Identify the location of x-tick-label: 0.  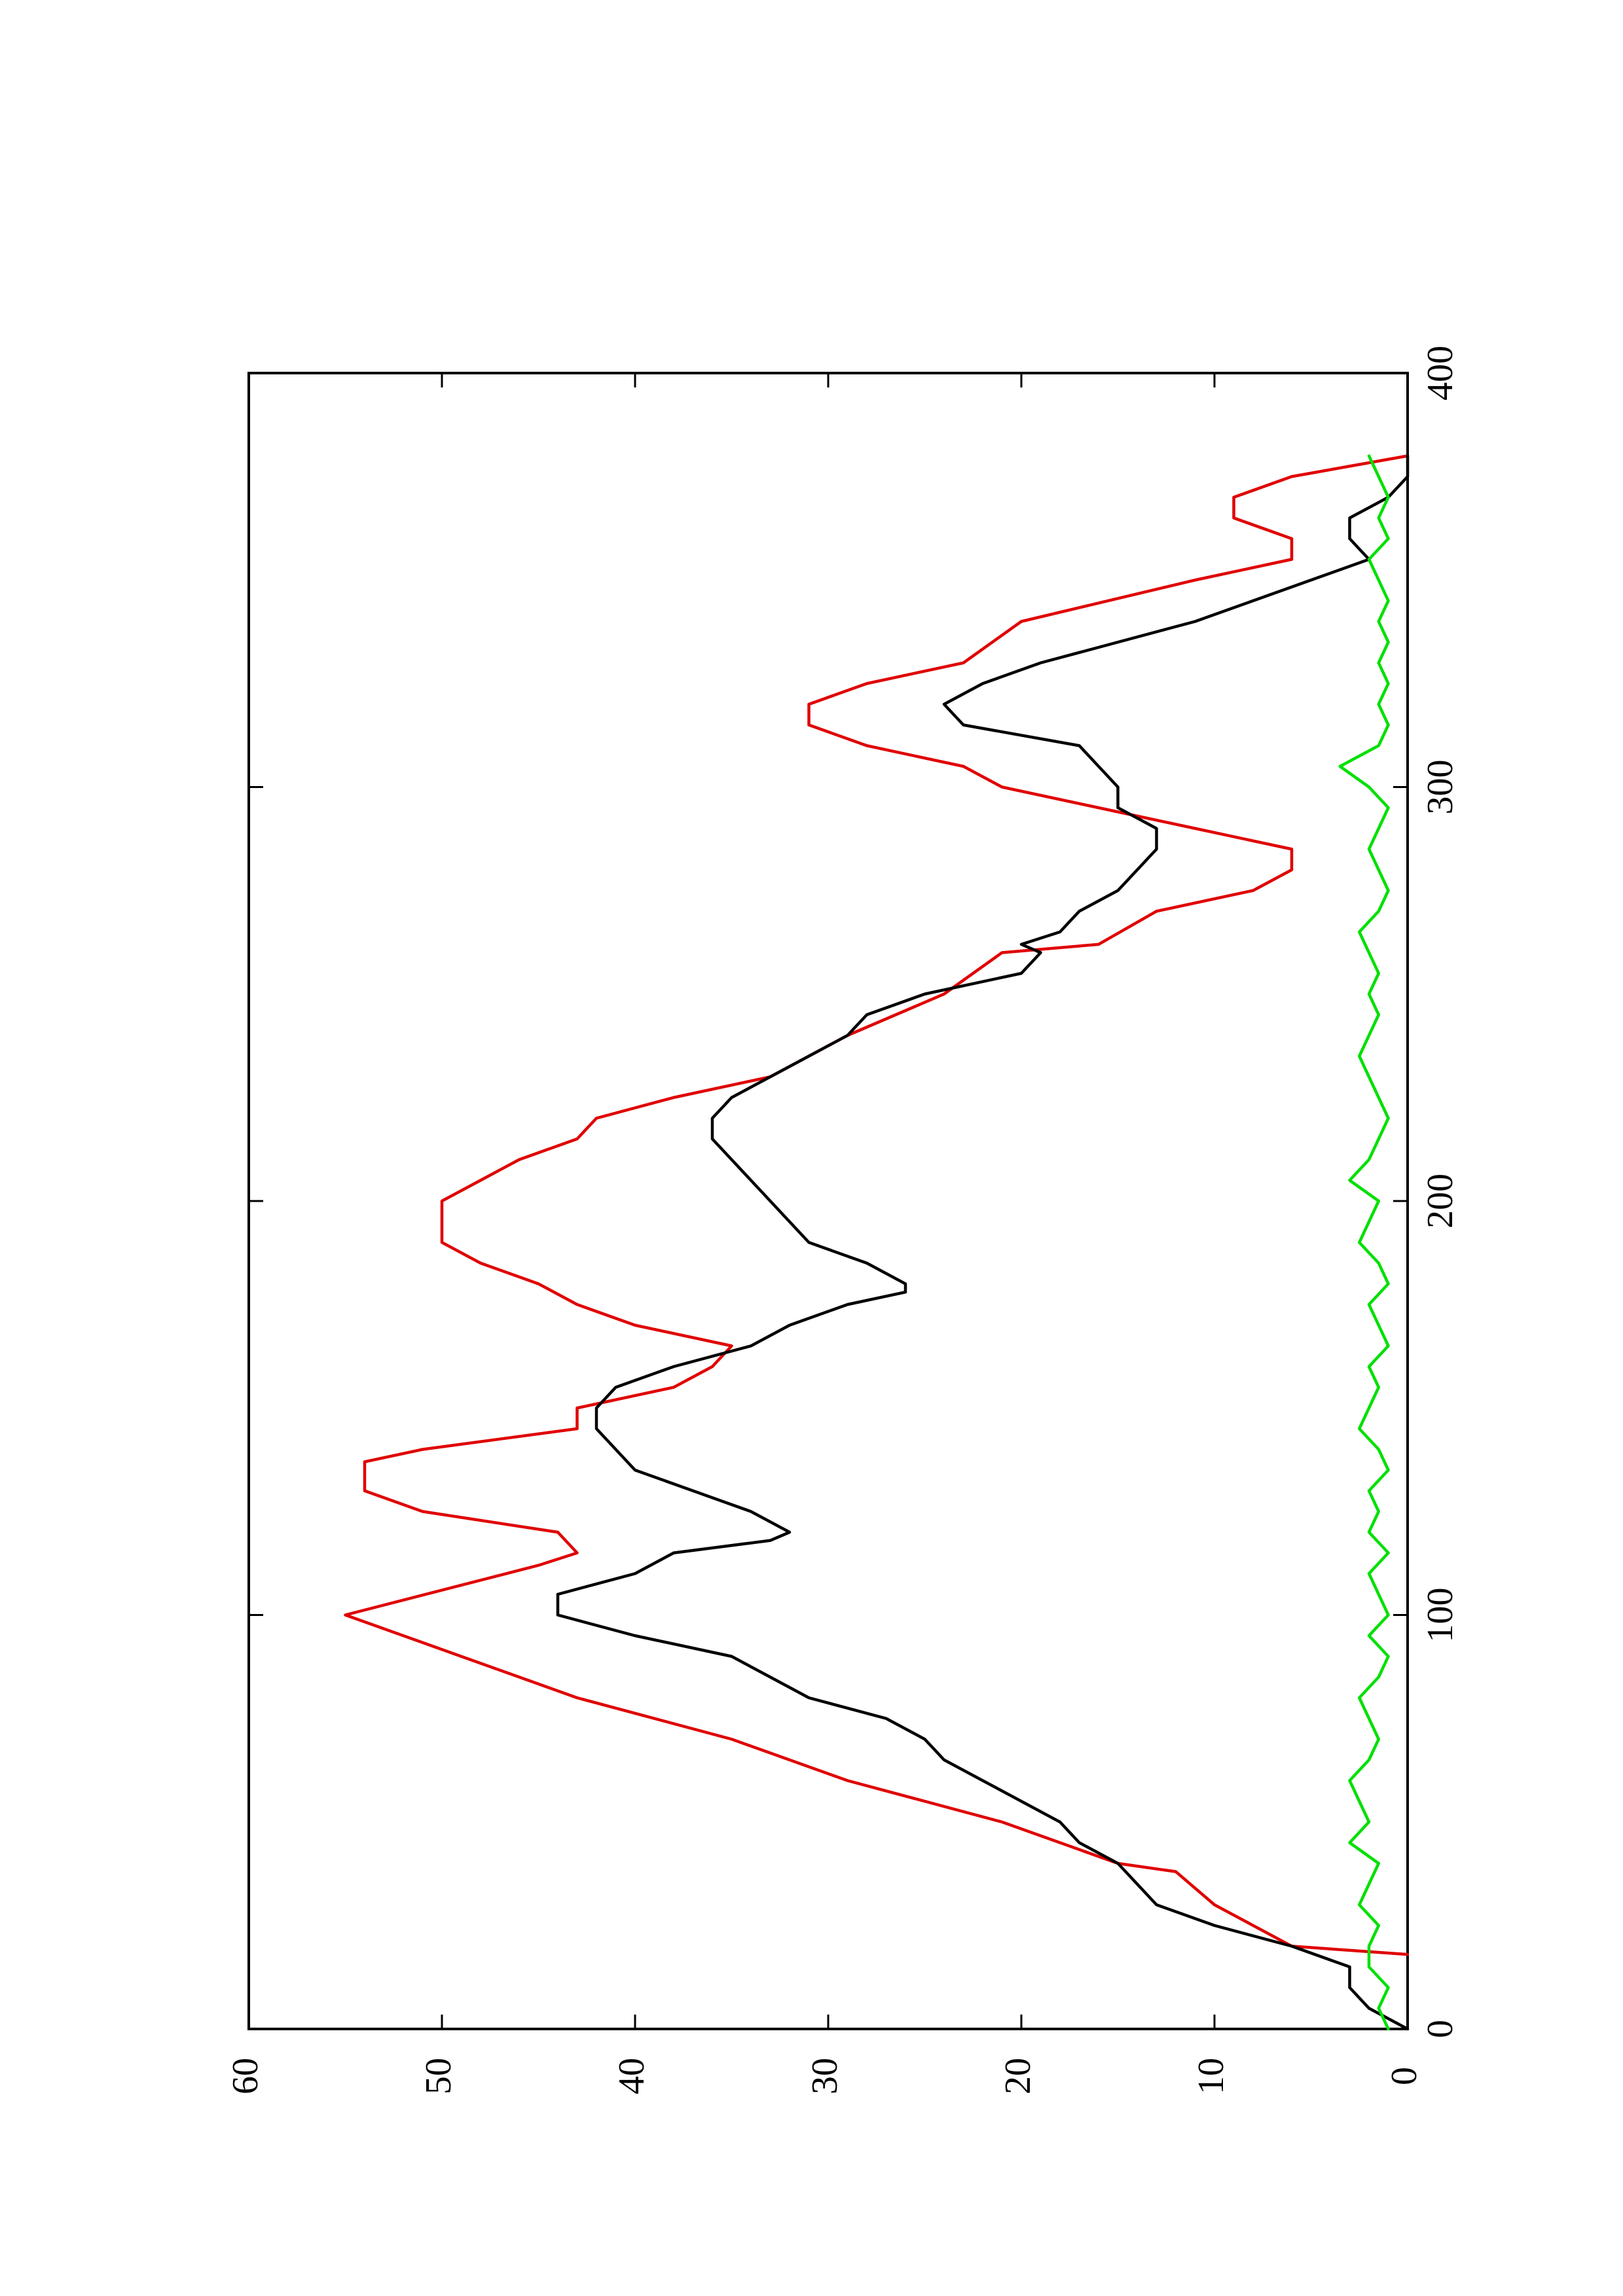
(1440, 2029).